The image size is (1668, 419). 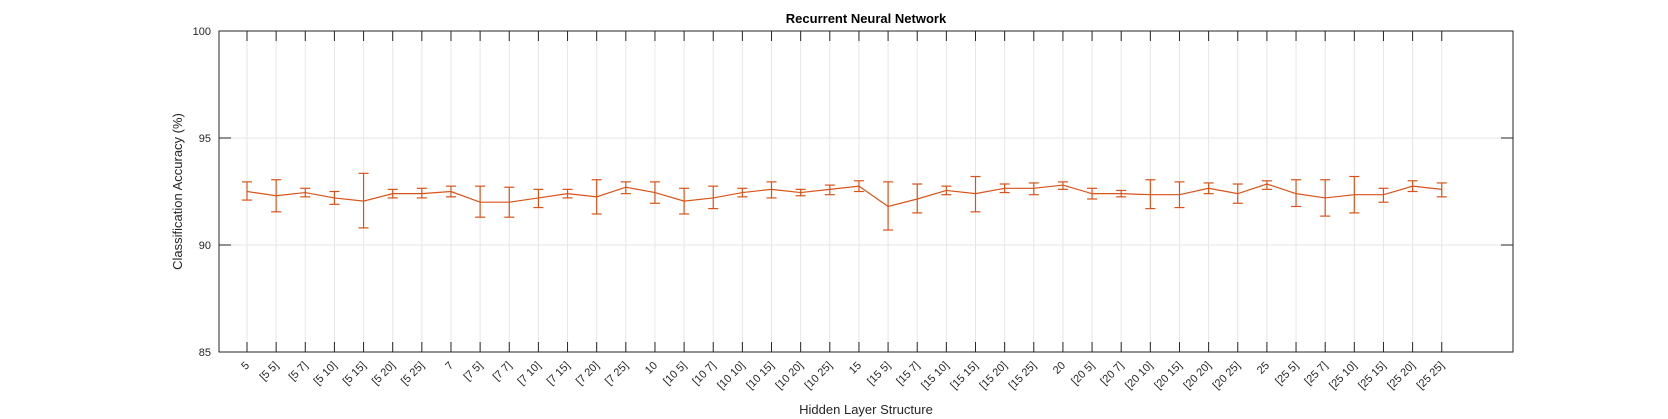 I want to click on y-tick-label: 100, so click(x=202, y=32).